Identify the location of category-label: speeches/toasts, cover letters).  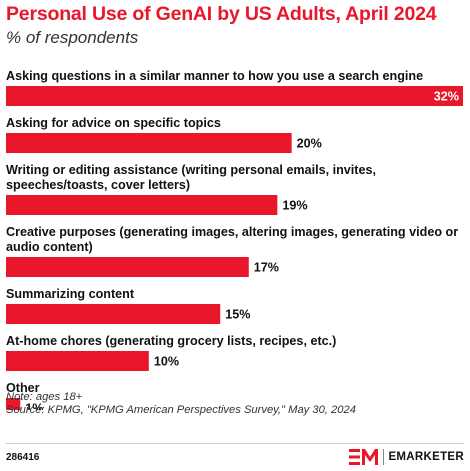
(98, 185).